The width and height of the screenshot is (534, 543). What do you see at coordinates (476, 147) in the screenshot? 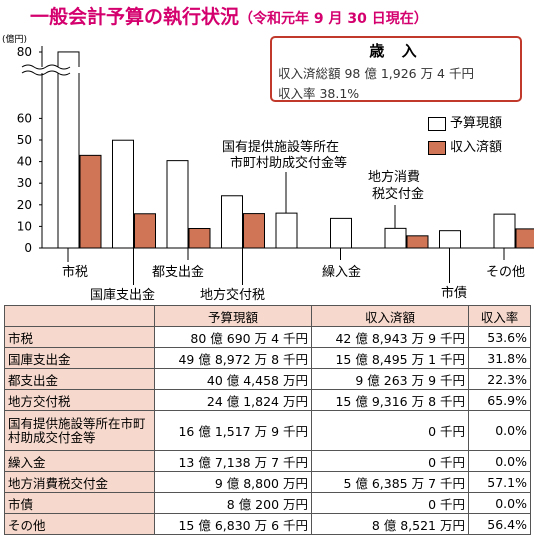
I see `legend-label-revenue: 収入済額` at bounding box center [476, 147].